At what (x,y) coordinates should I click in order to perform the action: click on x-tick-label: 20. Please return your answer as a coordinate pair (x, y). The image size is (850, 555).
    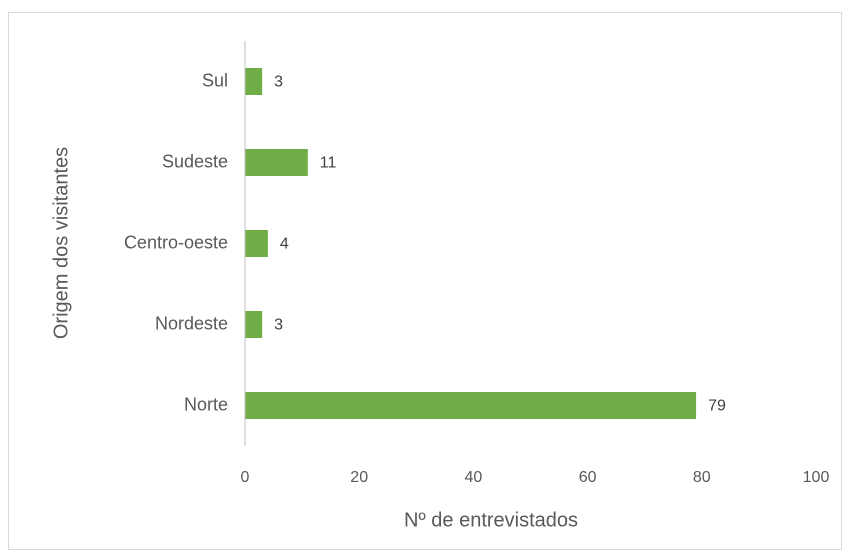
    Looking at the image, I should click on (359, 477).